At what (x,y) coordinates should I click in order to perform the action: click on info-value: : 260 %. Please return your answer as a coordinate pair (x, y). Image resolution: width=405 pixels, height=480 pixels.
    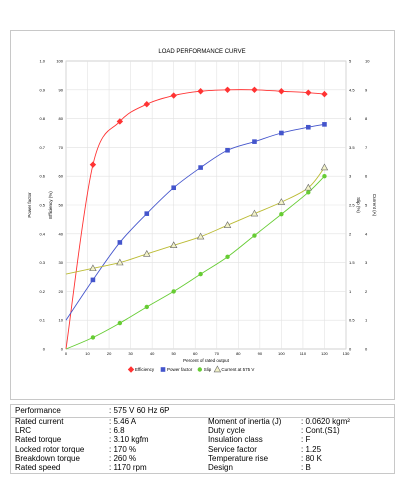
    Looking at the image, I should click on (123, 458).